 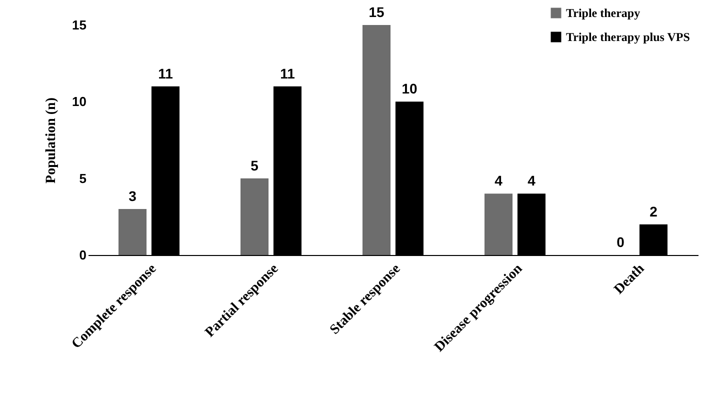 What do you see at coordinates (376, 12) in the screenshot?
I see `data-label: 15` at bounding box center [376, 12].